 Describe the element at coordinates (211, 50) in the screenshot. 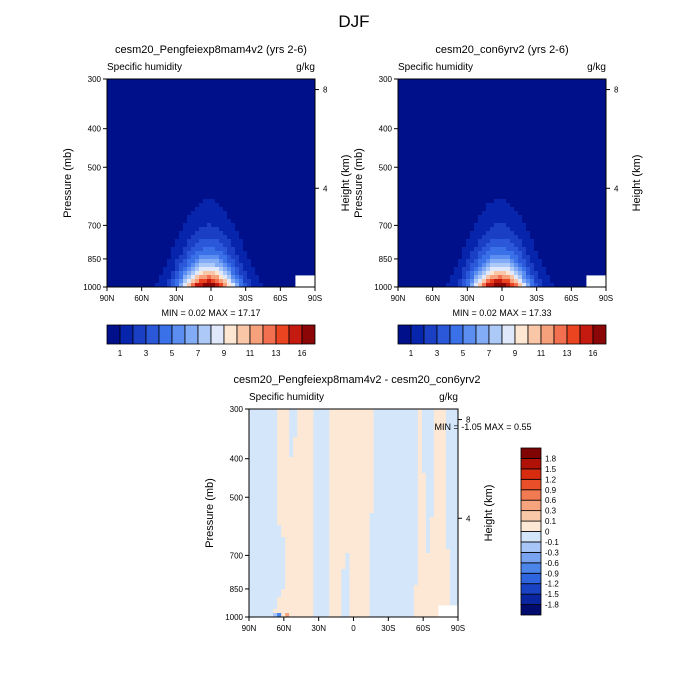

I see `panel-title: cesm20_Pengfeiexp8mam4v2 (yrs 2-6)` at that location.